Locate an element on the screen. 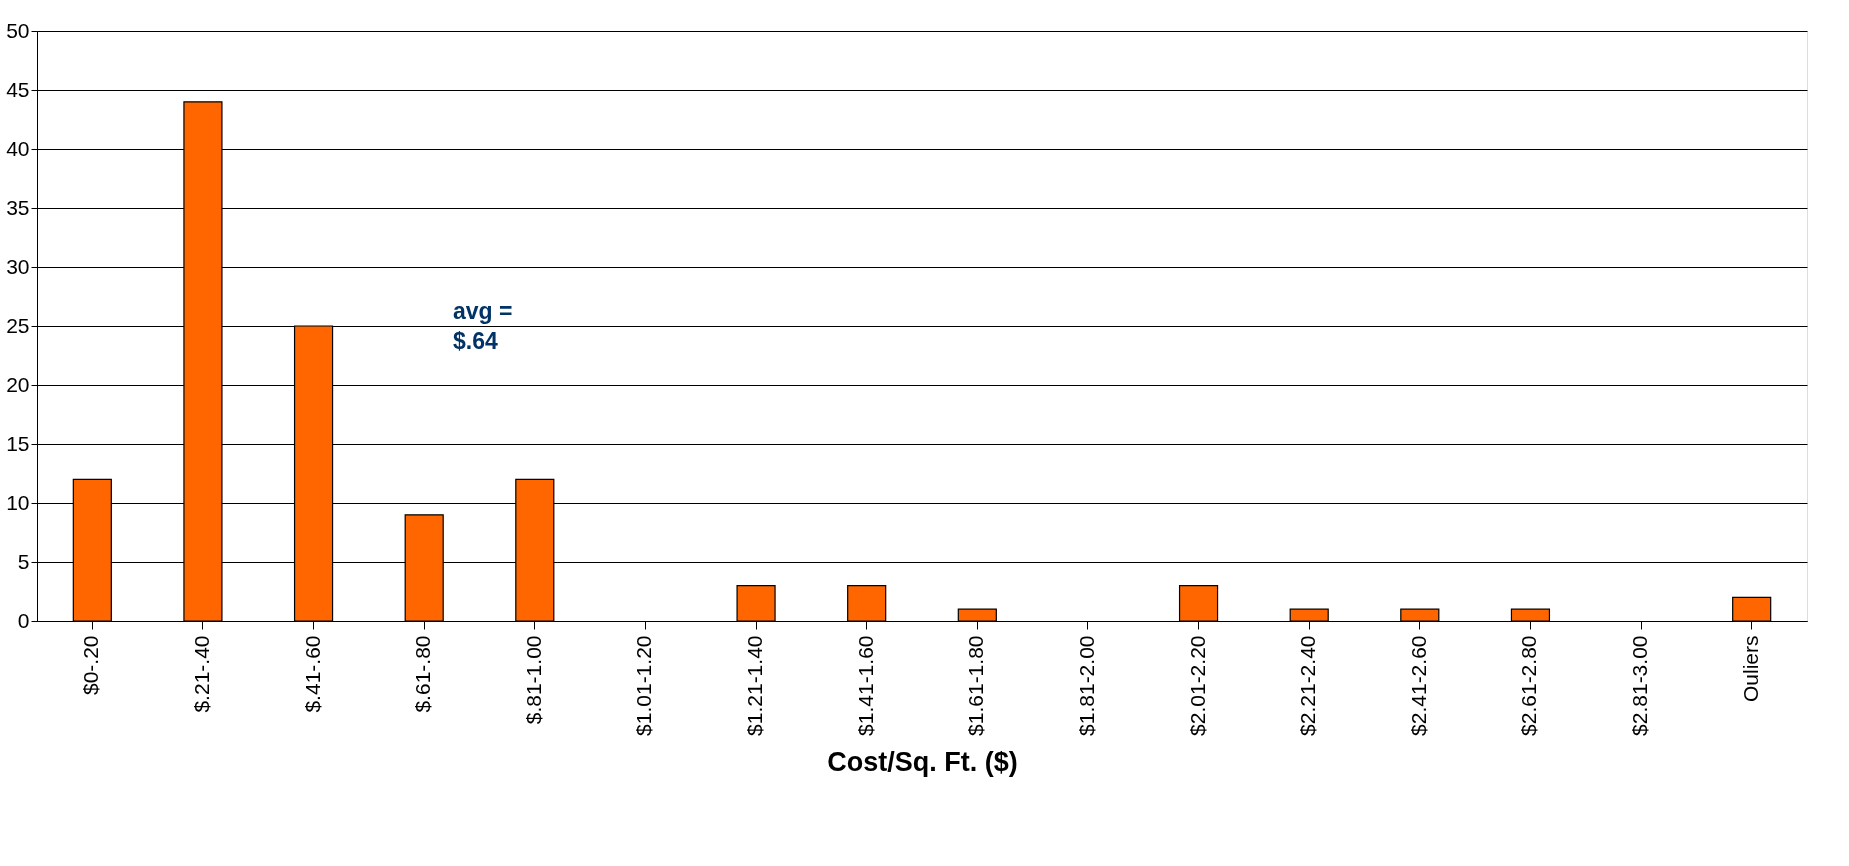 This screenshot has width=1849, height=866. y-tick-label: 40 is located at coordinates (18, 148).